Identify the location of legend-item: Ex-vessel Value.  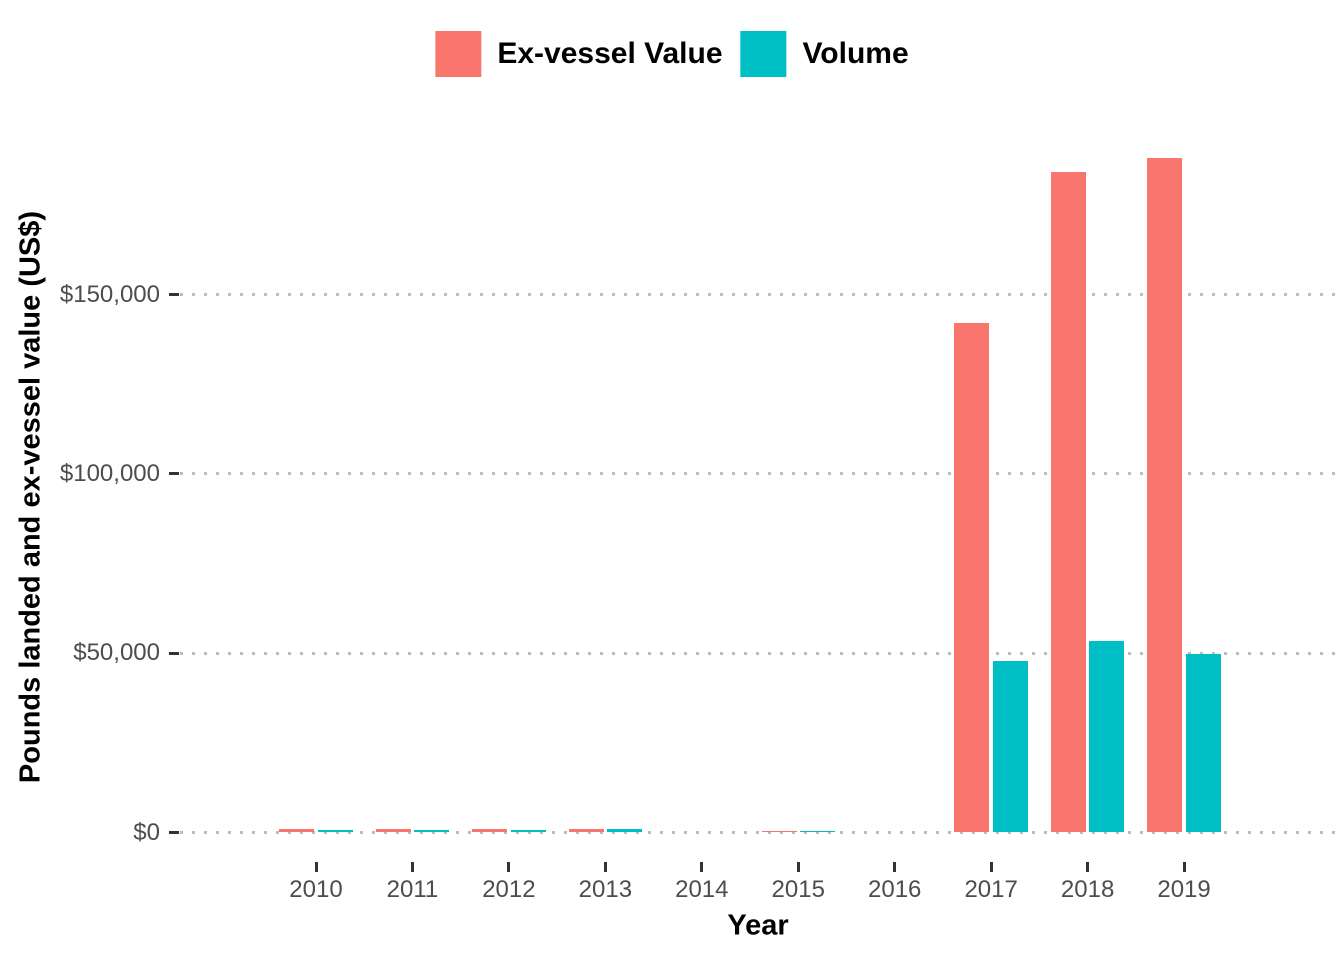
(579, 54).